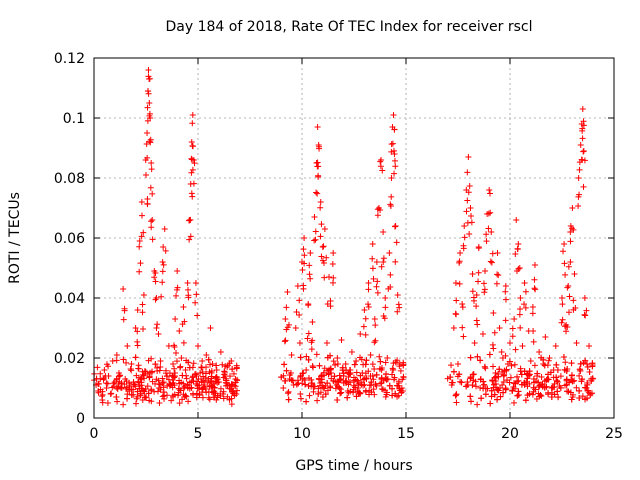 The height and width of the screenshot is (480, 640). What do you see at coordinates (94, 434) in the screenshot?
I see `x-tick-label: 0` at bounding box center [94, 434].